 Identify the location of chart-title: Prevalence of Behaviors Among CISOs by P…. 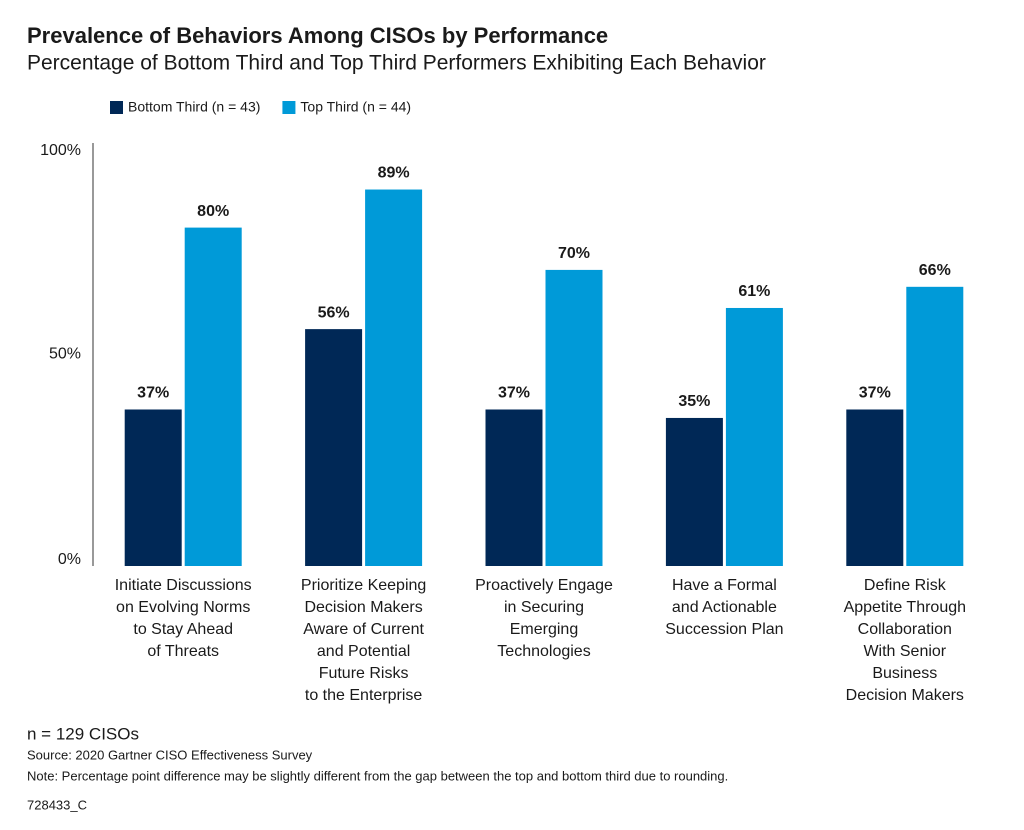
(317, 35).